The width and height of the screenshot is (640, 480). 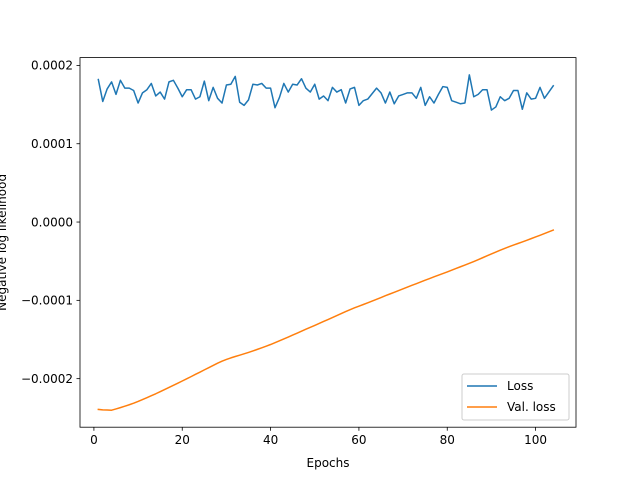 I want to click on y-tick-label: 0.0001, so click(x=52, y=144).